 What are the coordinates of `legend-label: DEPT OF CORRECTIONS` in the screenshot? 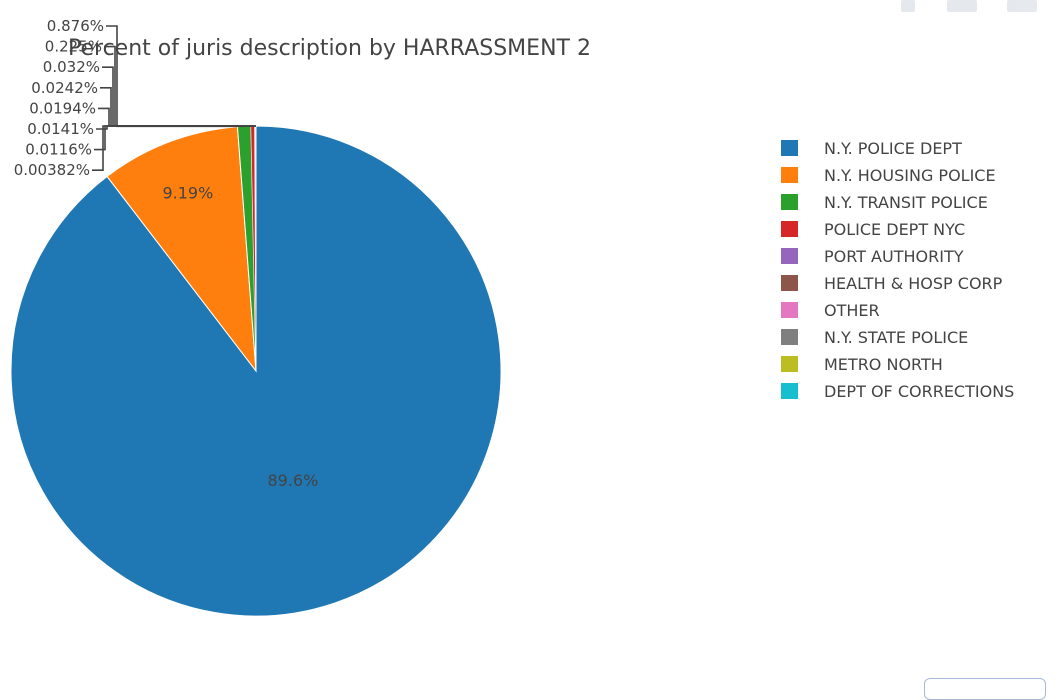 It's located at (919, 391).